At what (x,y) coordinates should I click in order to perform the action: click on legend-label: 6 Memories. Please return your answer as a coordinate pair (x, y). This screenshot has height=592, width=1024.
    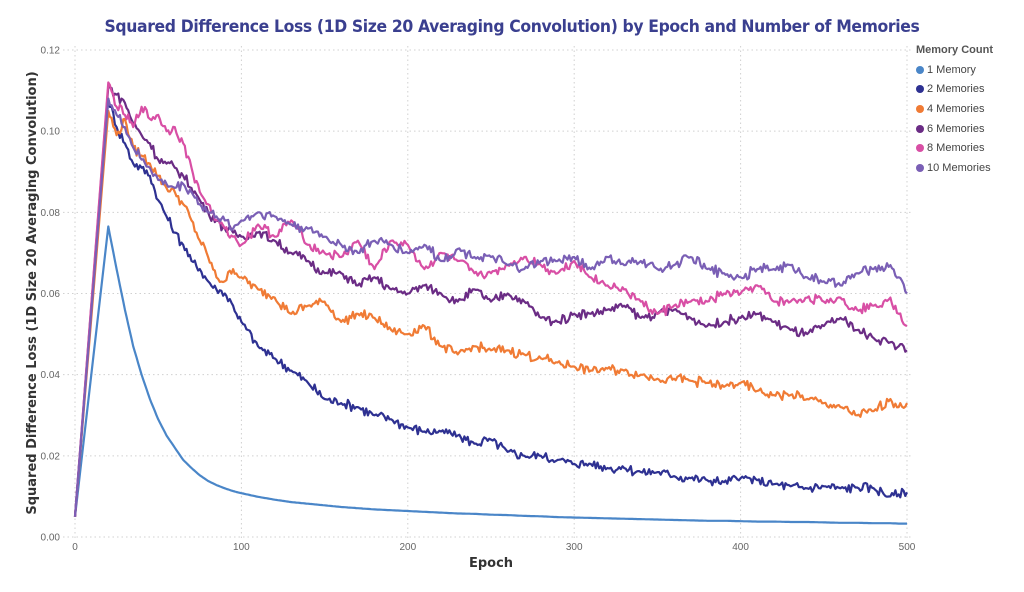
    Looking at the image, I should click on (956, 128).